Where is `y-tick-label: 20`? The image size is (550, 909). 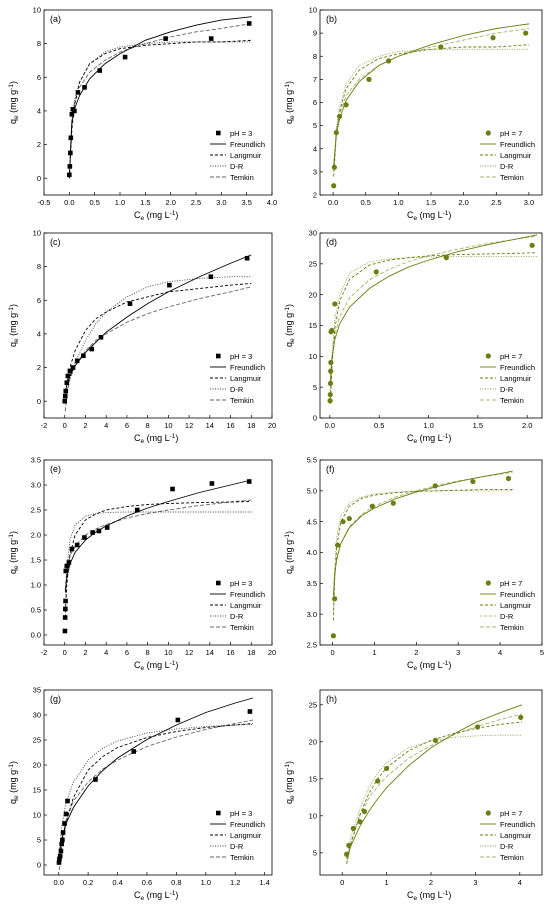
y-tick-label: 20 is located at coordinates (37, 765).